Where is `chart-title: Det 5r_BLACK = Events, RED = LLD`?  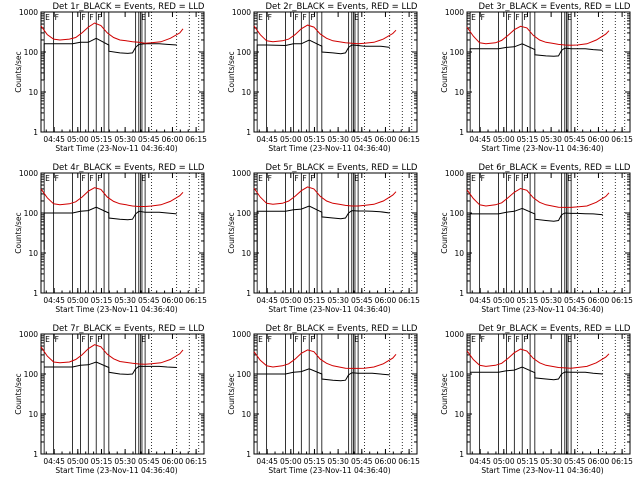 chart-title: Det 5r_BLACK = Events, RED = LLD is located at coordinates (342, 168).